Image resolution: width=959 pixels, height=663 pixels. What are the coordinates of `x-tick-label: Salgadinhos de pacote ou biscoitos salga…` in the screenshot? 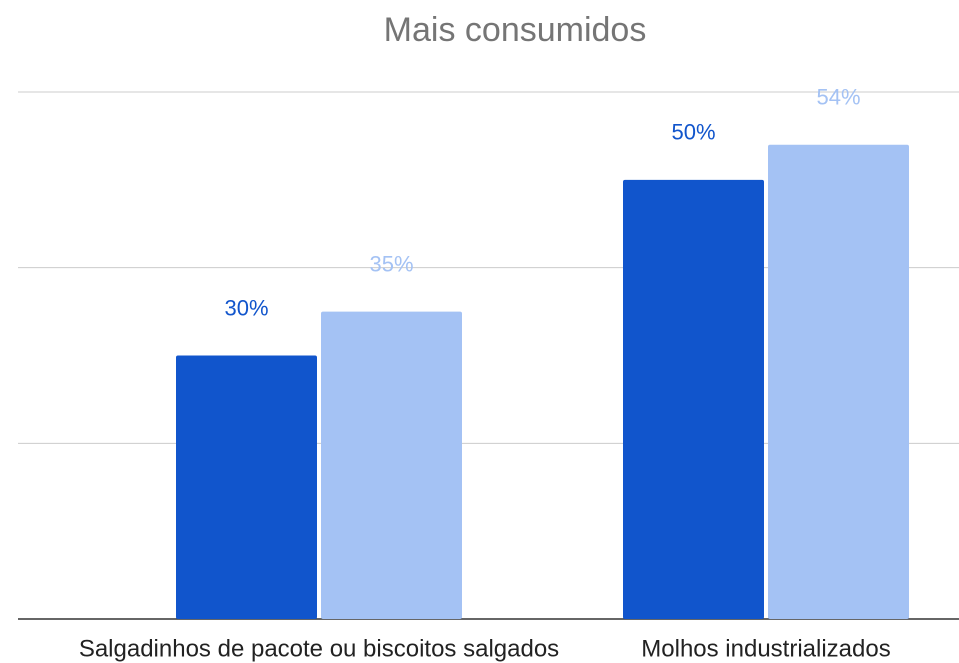 It's located at (319, 648).